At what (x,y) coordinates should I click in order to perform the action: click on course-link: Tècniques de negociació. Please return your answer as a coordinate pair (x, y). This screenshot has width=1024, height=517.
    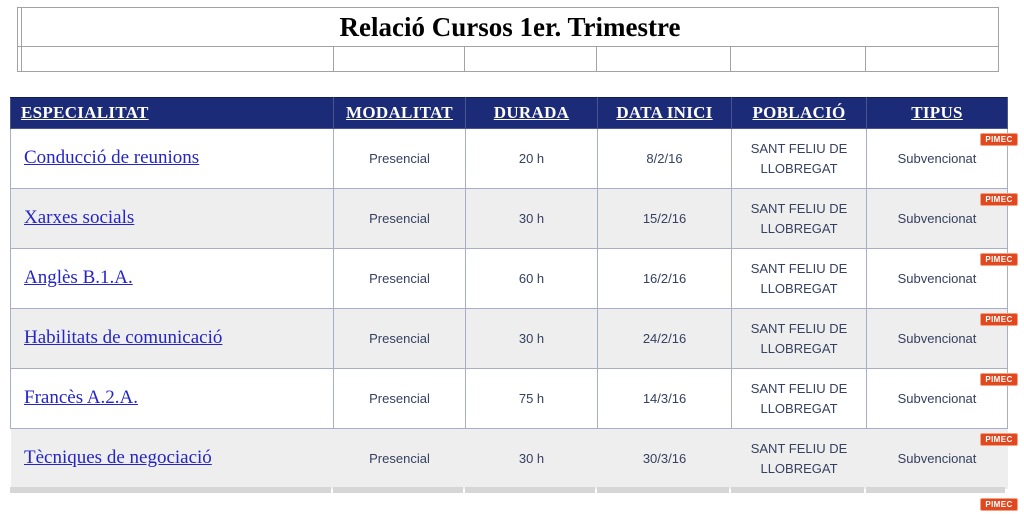
    Looking at the image, I should click on (118, 458).